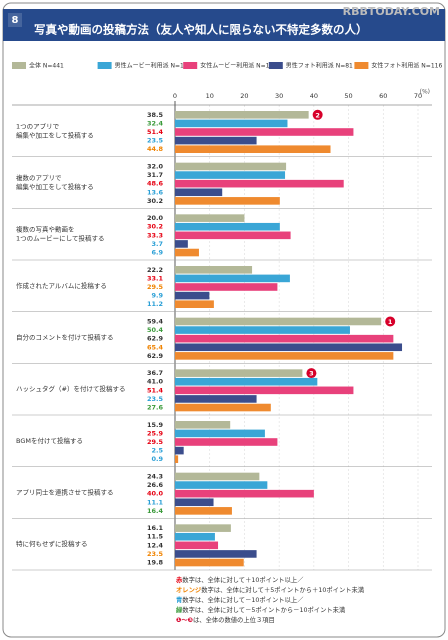  What do you see at coordinates (157, 451) in the screenshot?
I see `value-label: 2.5` at bounding box center [157, 451].